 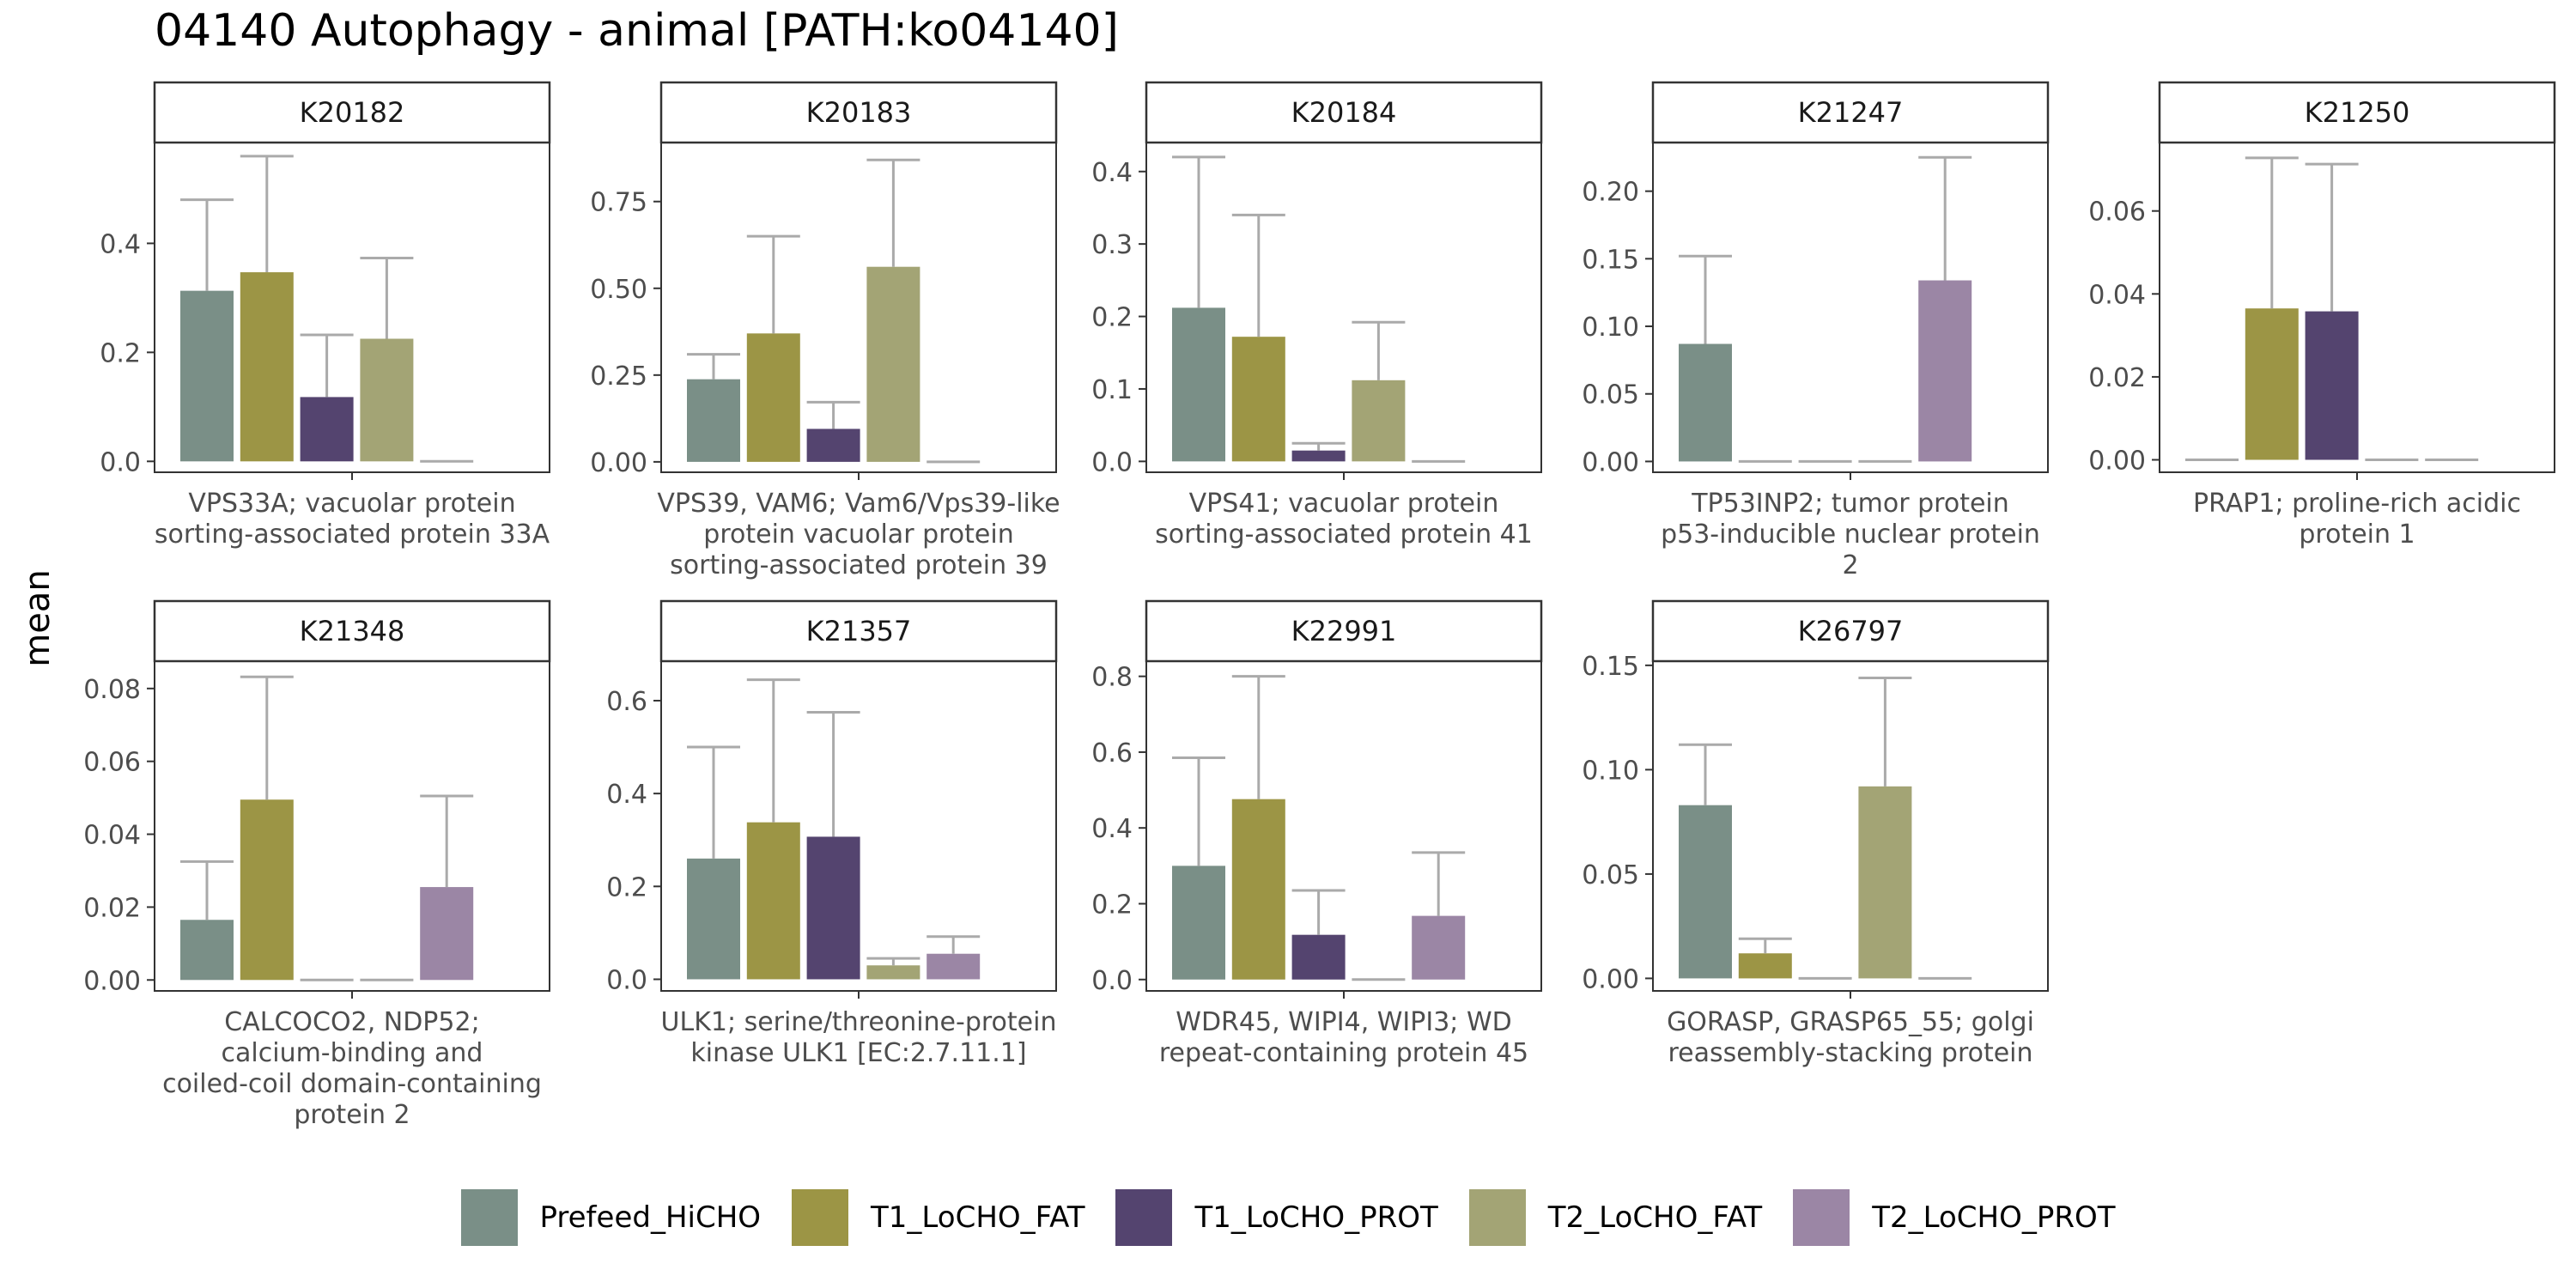 I want to click on facet-strip-label: K26797, so click(x=1851, y=631).